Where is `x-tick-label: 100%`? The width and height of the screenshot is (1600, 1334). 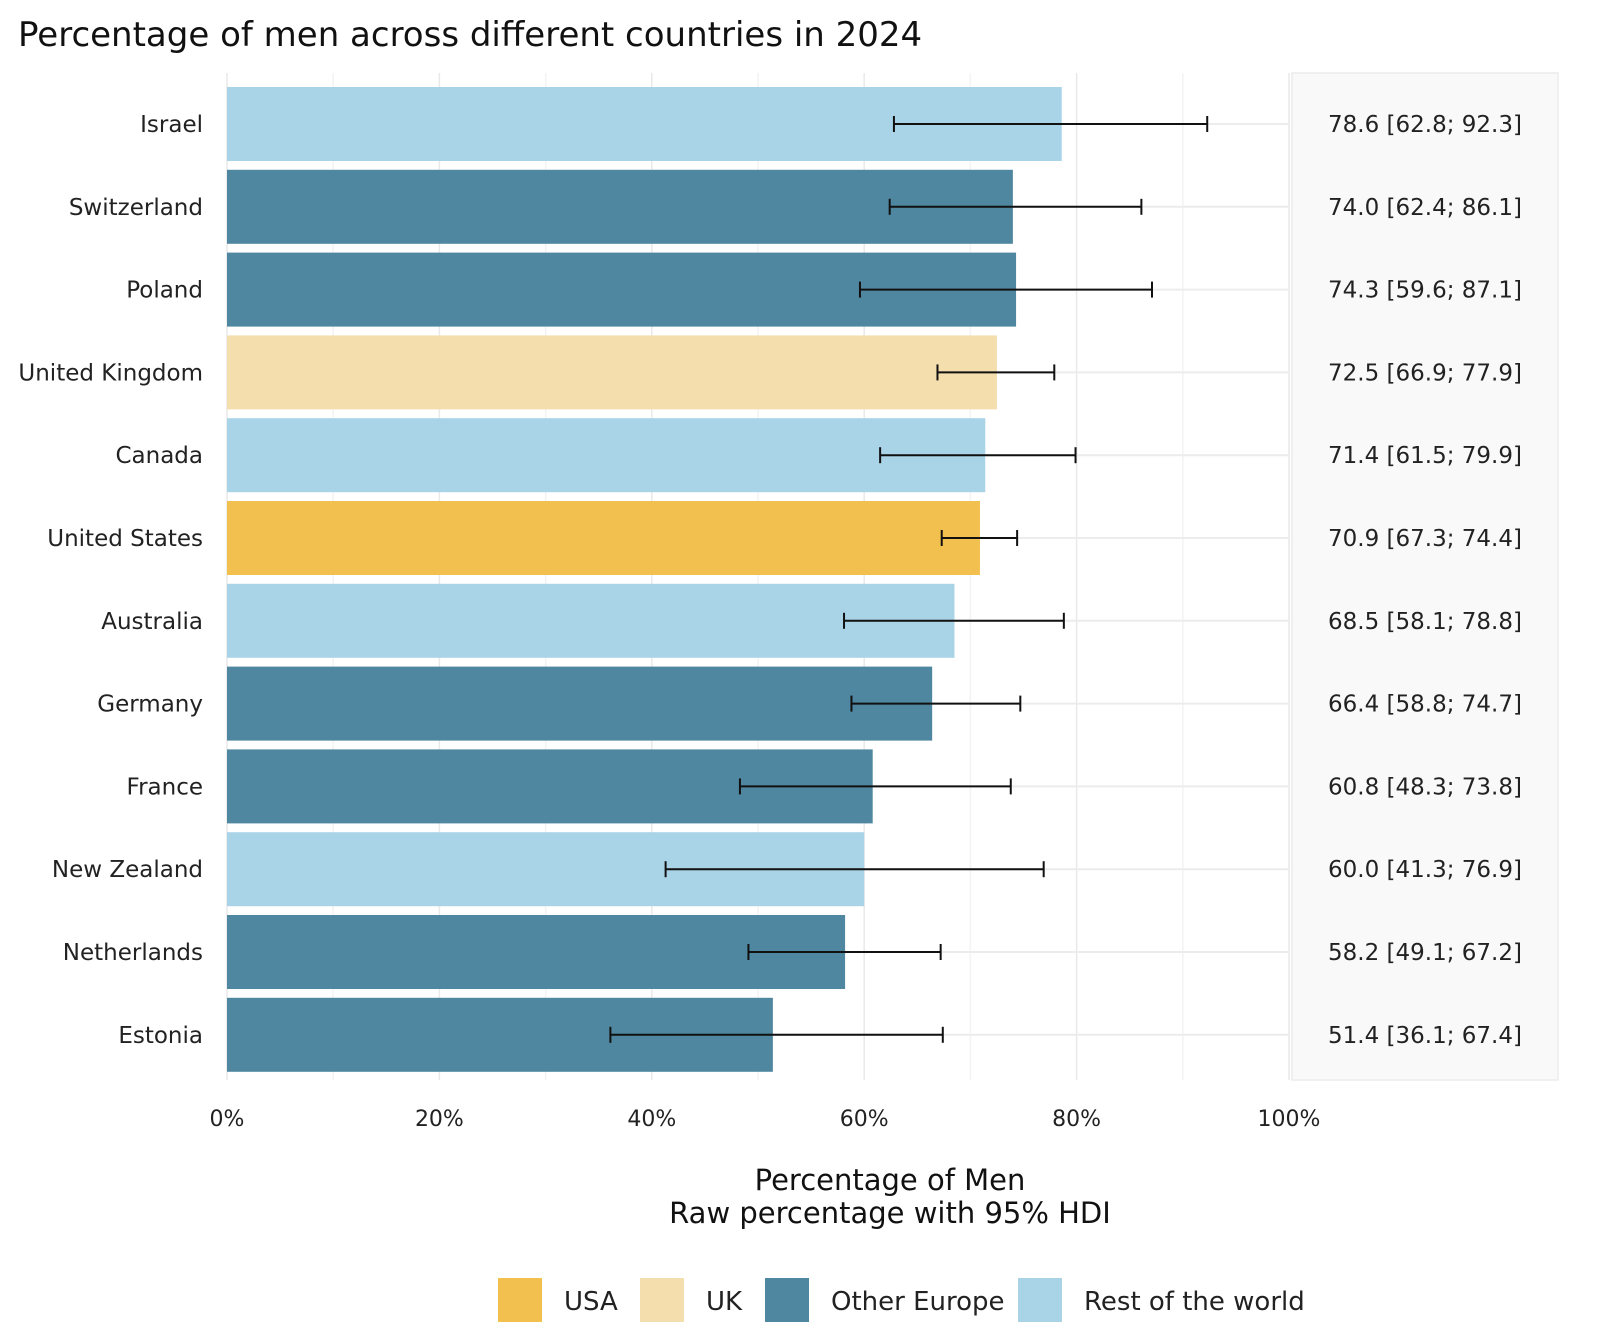 x-tick-label: 100% is located at coordinates (1289, 1119).